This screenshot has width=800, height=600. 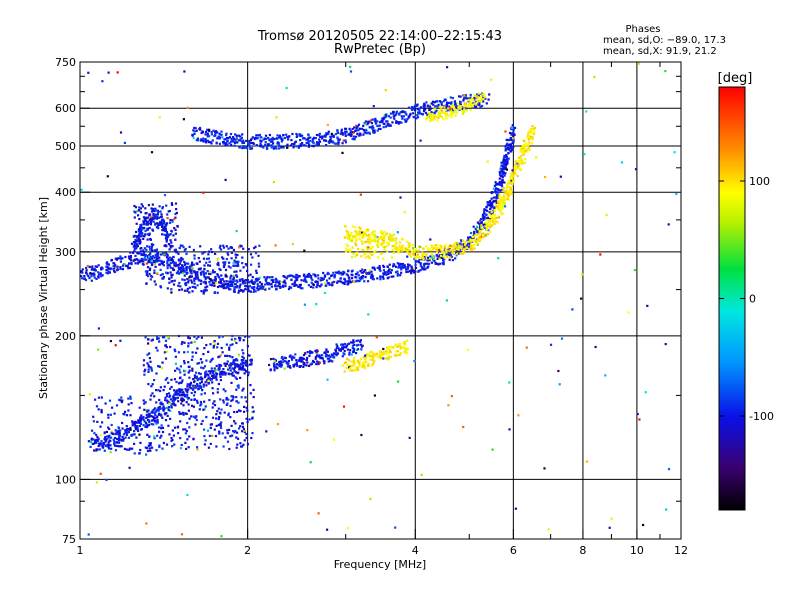 I want to click on y-tick-label: 600, so click(x=65, y=108).